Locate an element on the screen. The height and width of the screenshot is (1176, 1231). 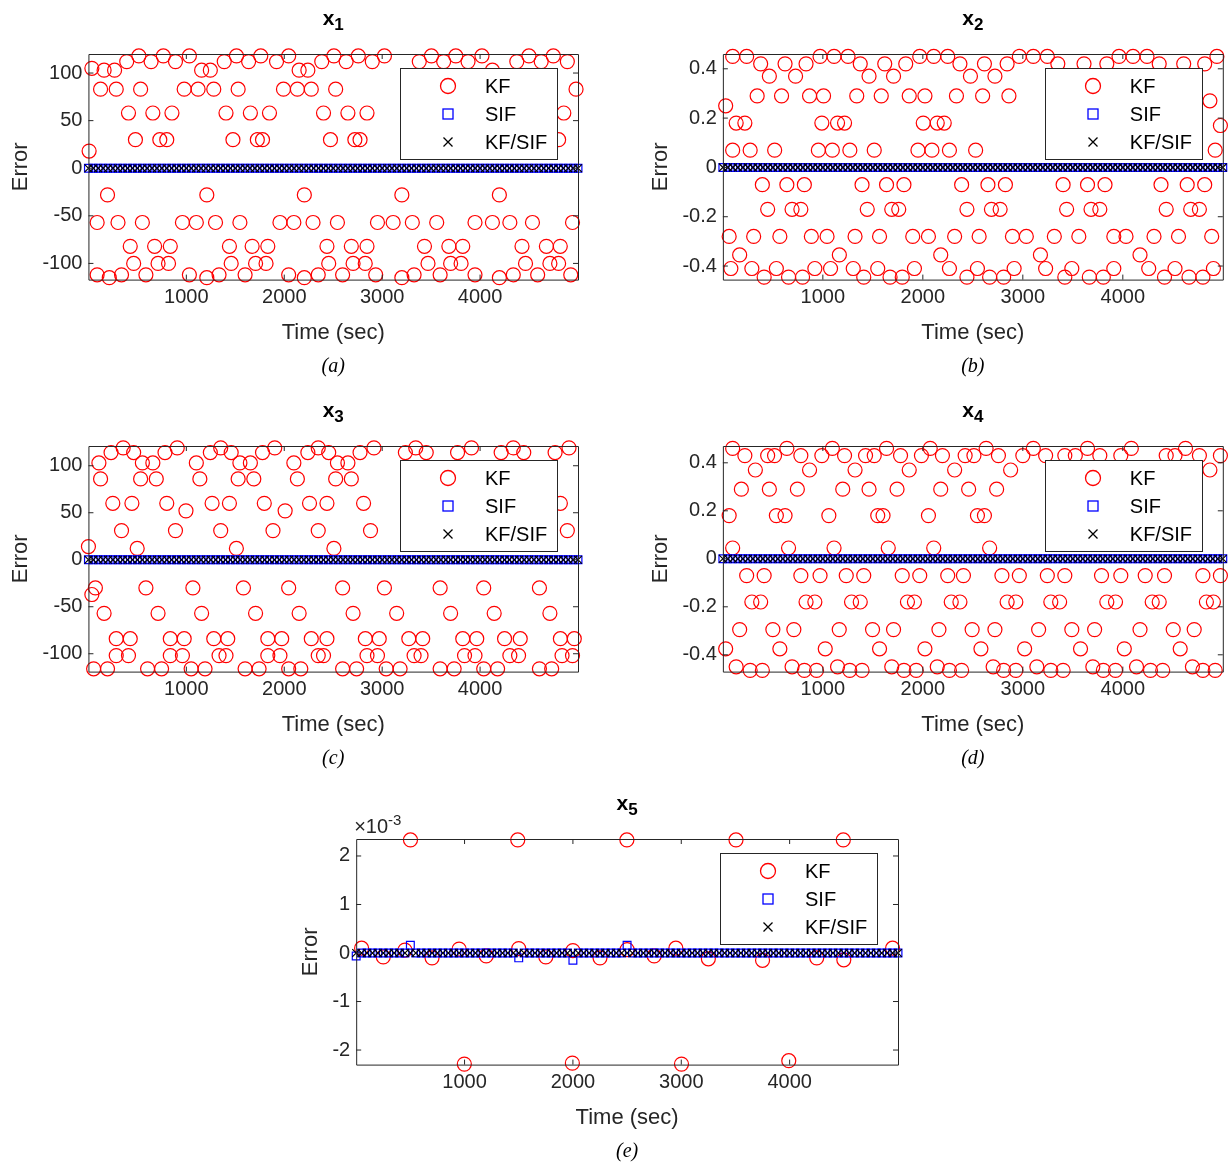
text: (d) is located at coordinates (973, 757).